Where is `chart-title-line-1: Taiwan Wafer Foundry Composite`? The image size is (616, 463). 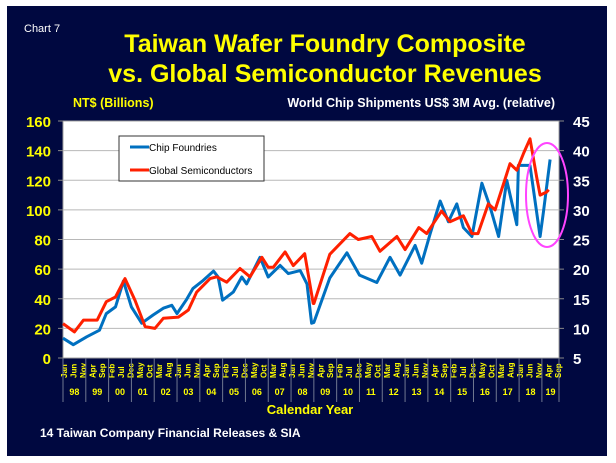 chart-title-line-1: Taiwan Wafer Foundry Composite is located at coordinates (325, 44).